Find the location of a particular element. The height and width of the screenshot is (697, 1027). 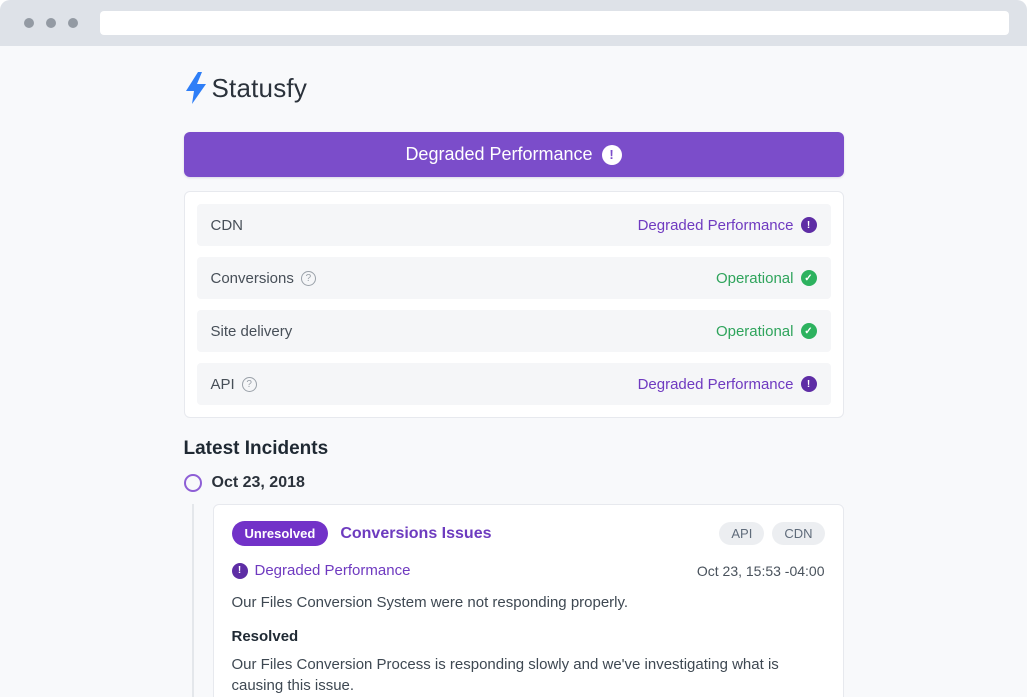

incident-title-link: Conversions Issues is located at coordinates (416, 533).